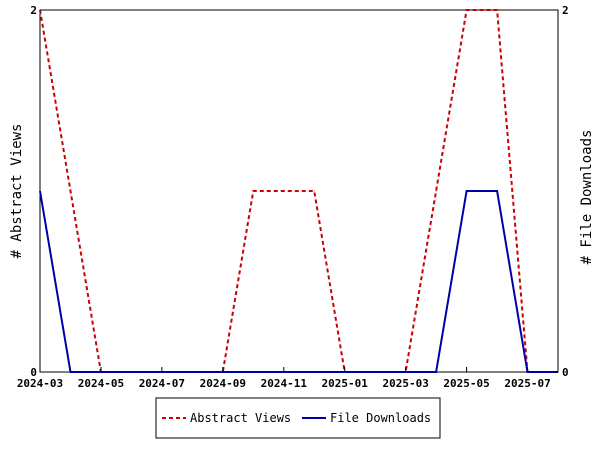 The width and height of the screenshot is (600, 450). Describe the element at coordinates (380, 418) in the screenshot. I see `legend-label-file-downloads: File Downloads` at that location.